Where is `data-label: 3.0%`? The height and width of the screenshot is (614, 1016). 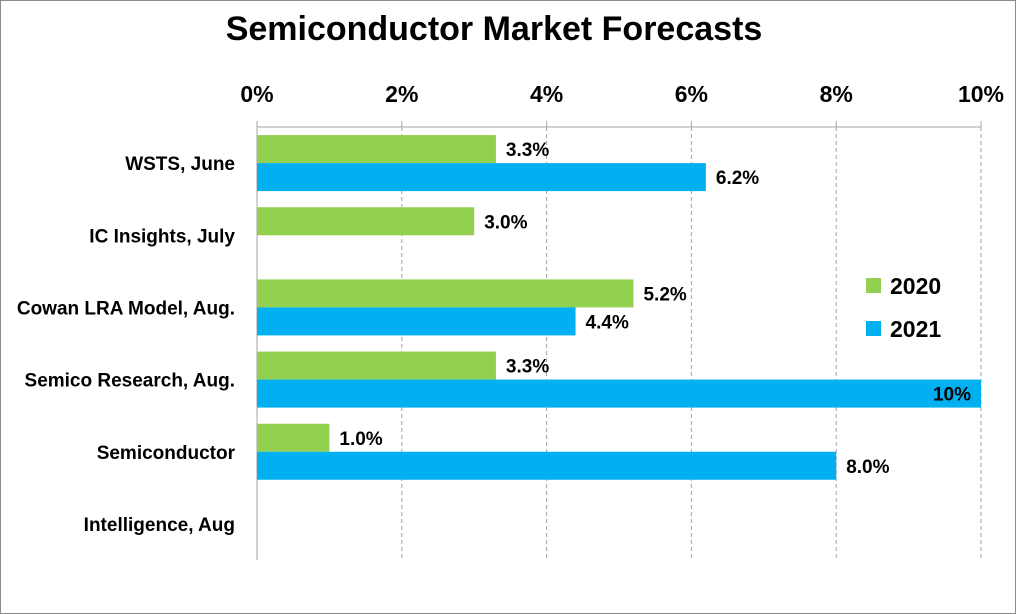
data-label: 3.0% is located at coordinates (505, 222).